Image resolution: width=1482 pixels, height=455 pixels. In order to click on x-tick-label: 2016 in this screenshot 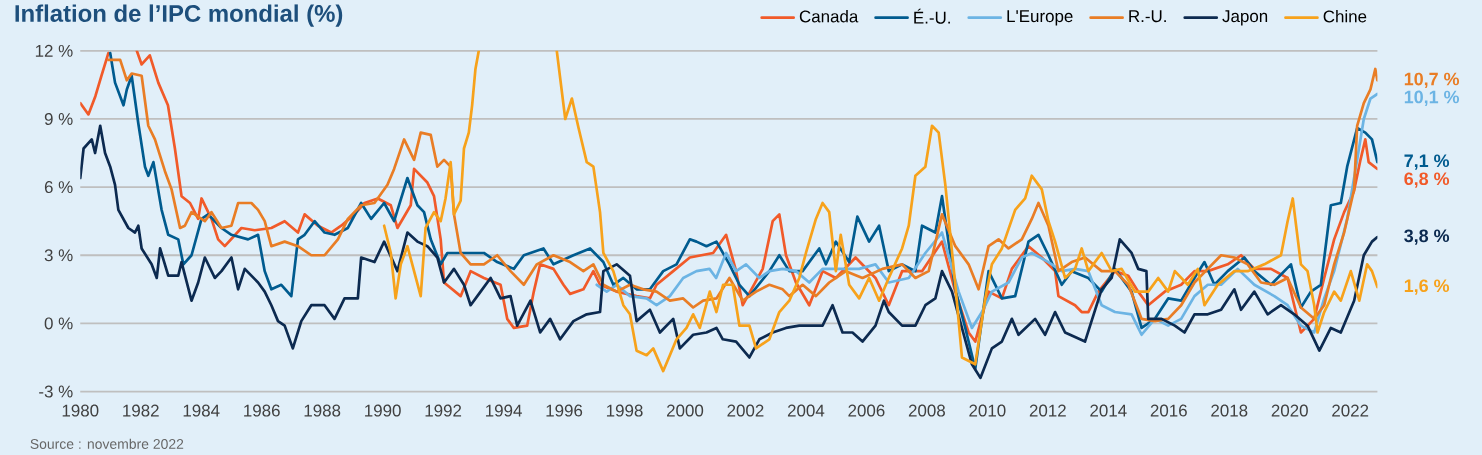, I will do `click(1168, 410)`.